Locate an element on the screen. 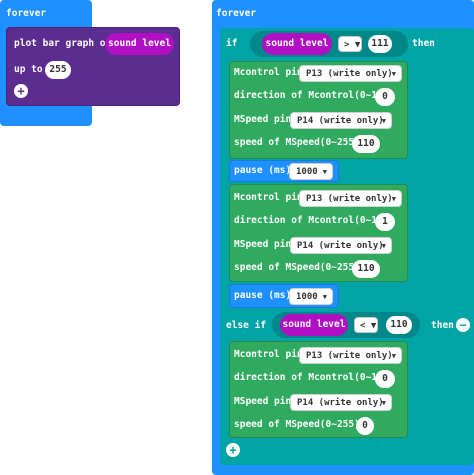  add-icon: + is located at coordinates (21, 91).